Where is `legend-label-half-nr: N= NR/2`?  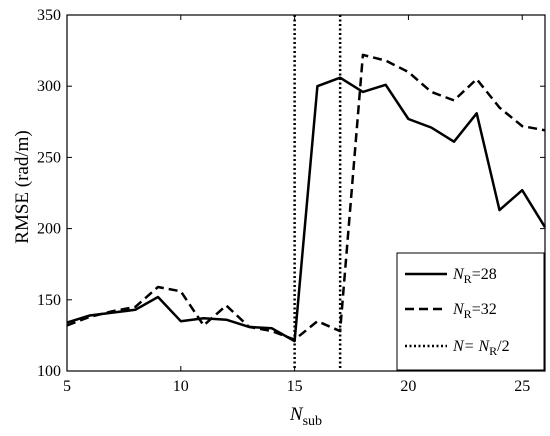 legend-label-half-nr: N= NR/2 is located at coordinates (481, 348).